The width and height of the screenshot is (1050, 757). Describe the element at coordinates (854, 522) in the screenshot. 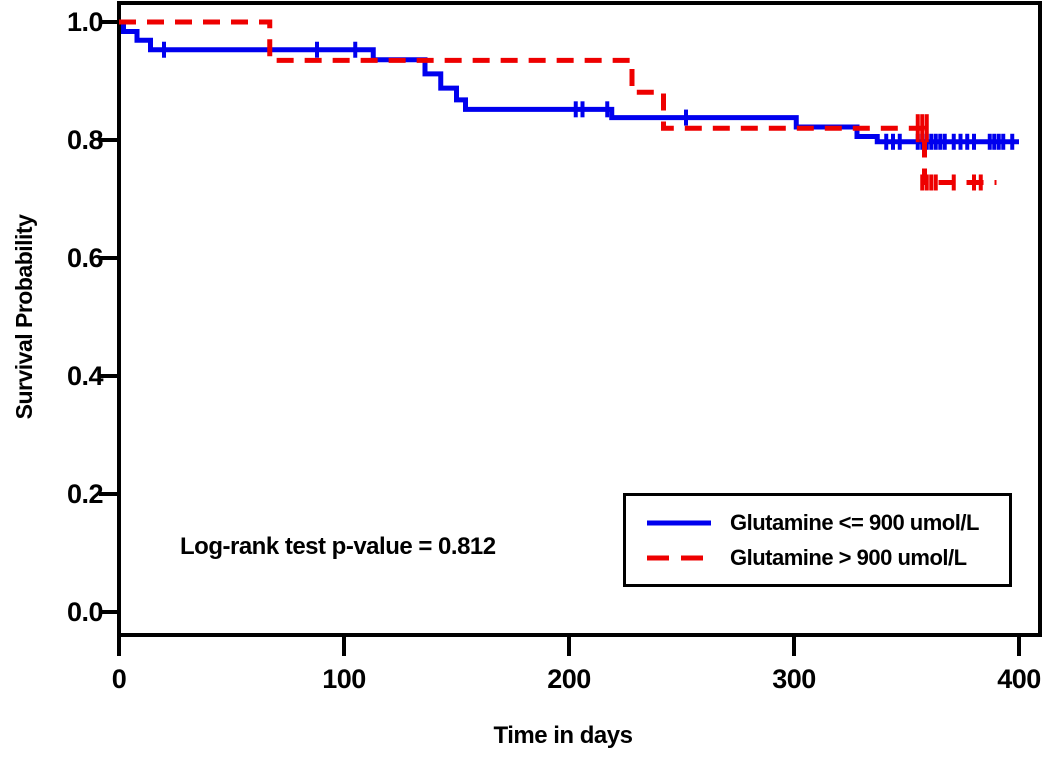

I see `legend-label-glutamine-le-900: Glutamine <= 900 umol/L` at that location.